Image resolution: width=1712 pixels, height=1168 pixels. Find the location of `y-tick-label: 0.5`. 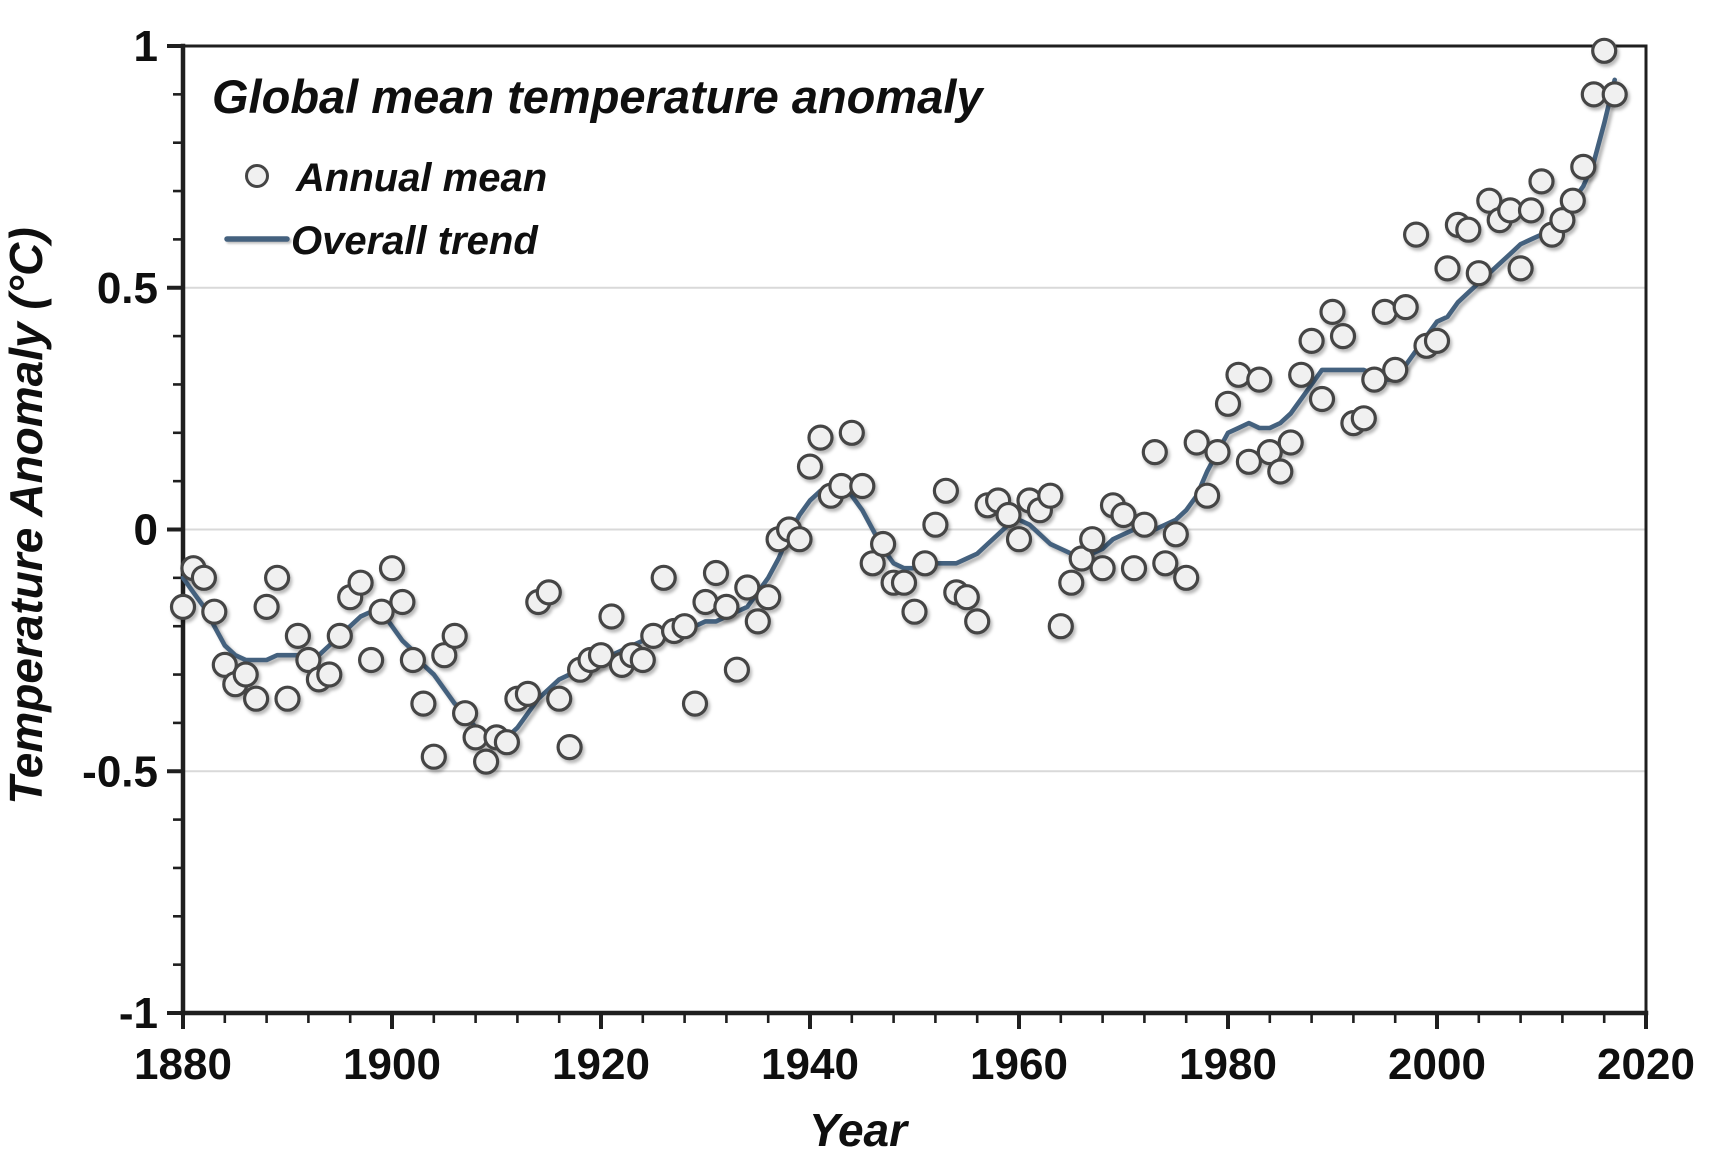

y-tick-label: 0.5 is located at coordinates (127, 288).